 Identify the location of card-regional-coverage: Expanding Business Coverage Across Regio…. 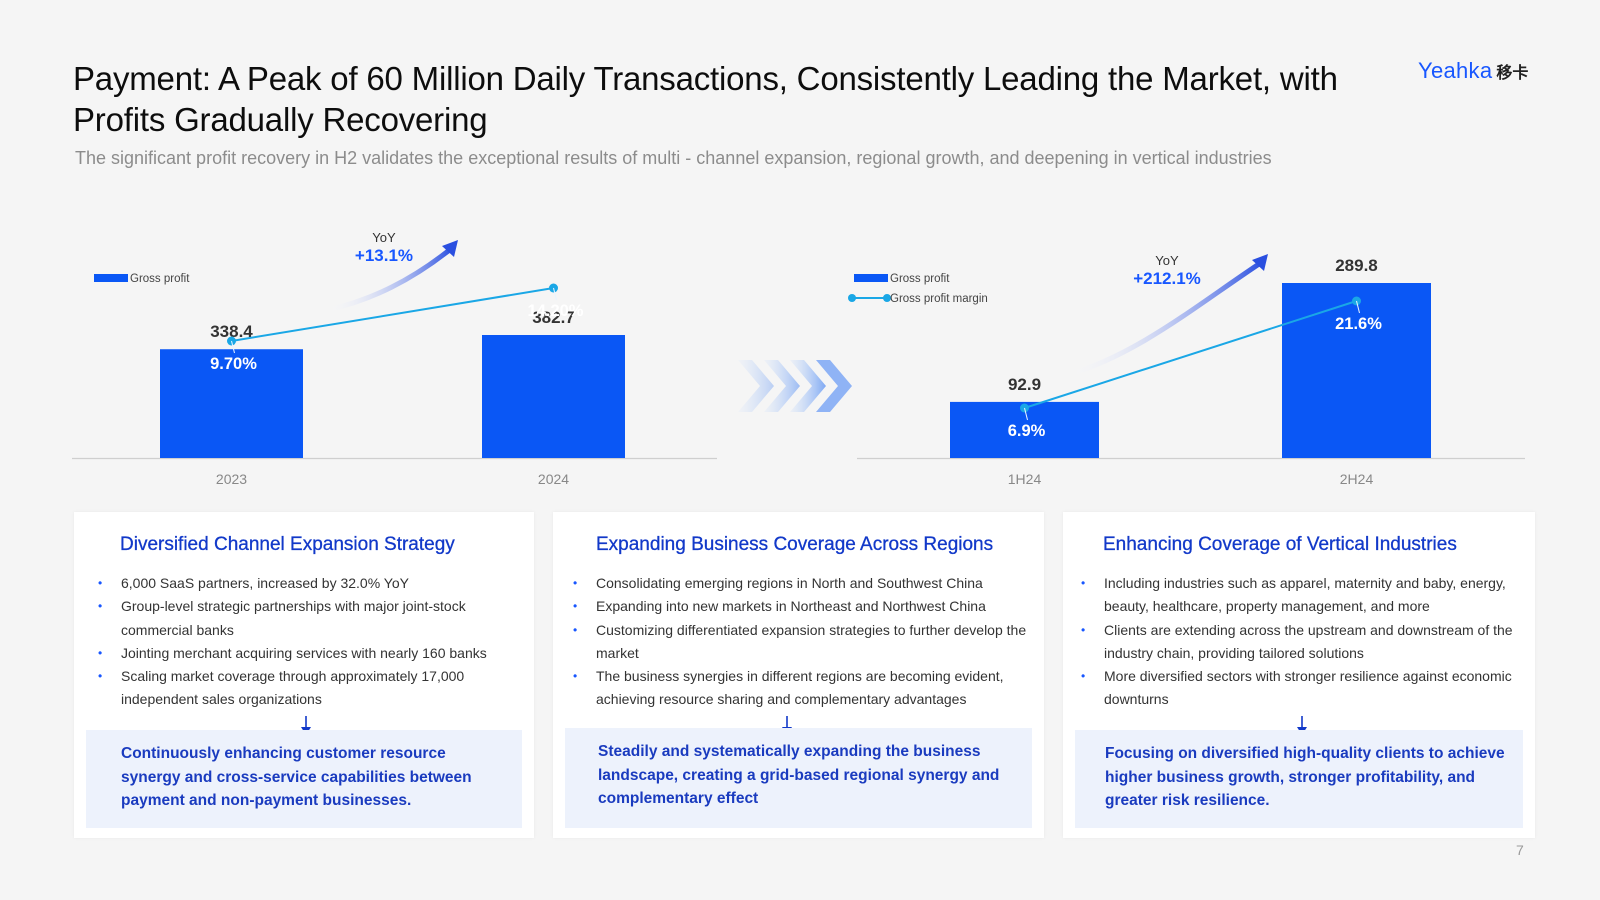
(798, 675).